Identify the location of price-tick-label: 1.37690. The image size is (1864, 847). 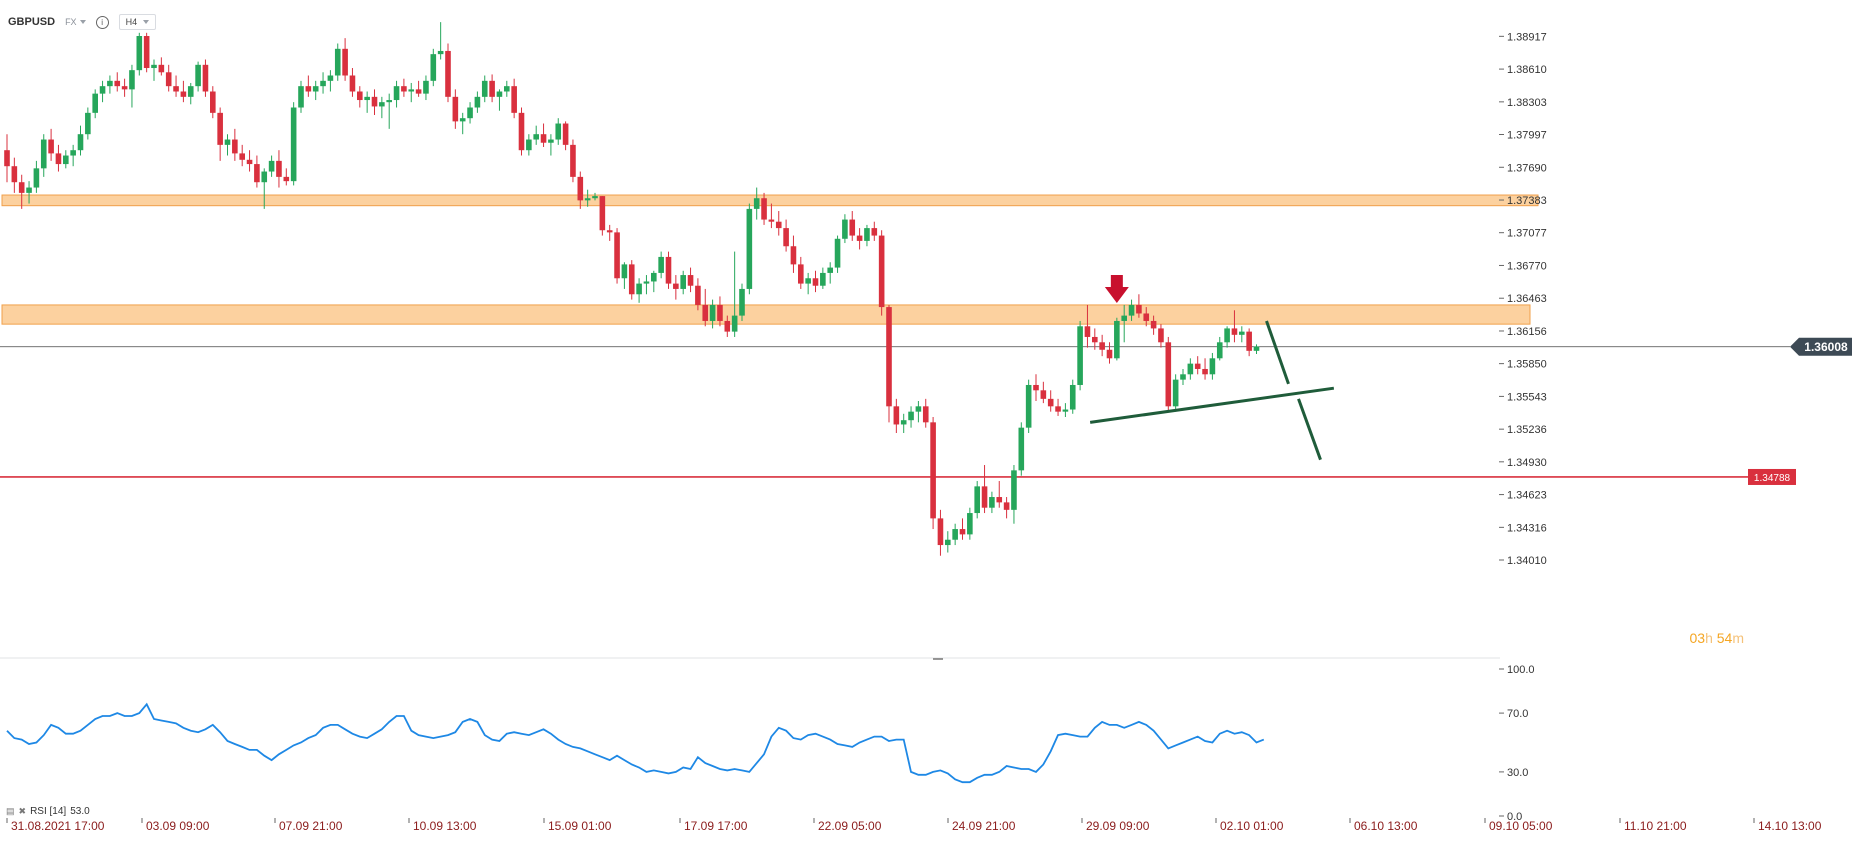
(1527, 168).